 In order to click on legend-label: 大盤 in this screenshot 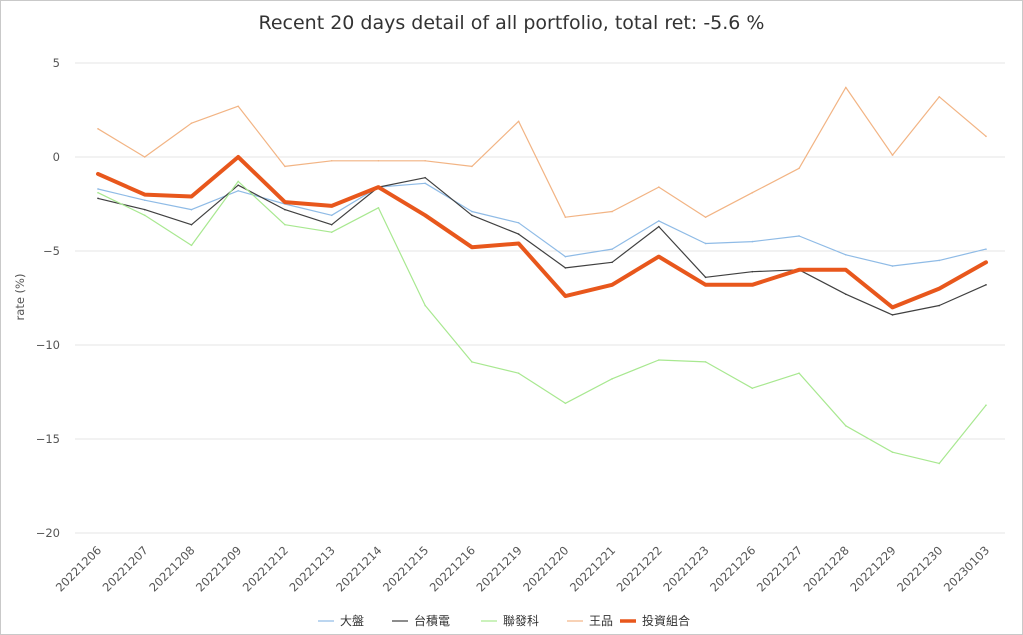, I will do `click(352, 621)`.